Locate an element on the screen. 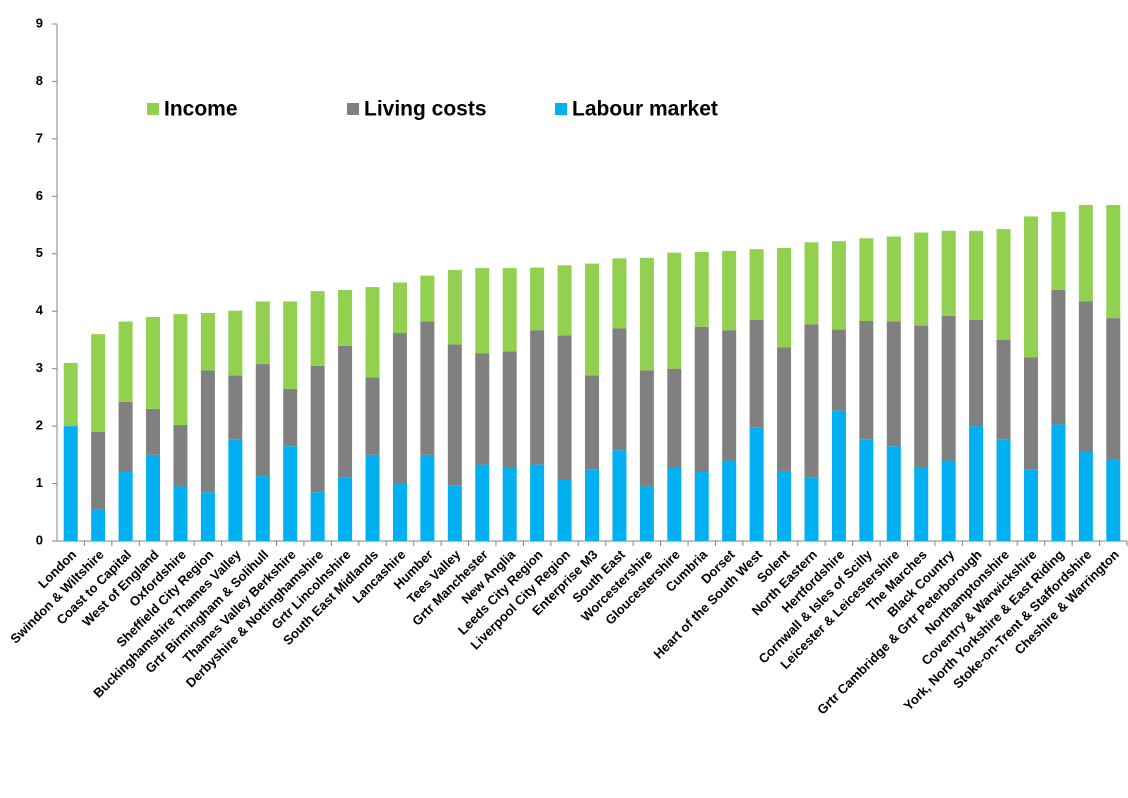 The height and width of the screenshot is (798, 1128). y-tick-label: 6 is located at coordinates (39, 195).